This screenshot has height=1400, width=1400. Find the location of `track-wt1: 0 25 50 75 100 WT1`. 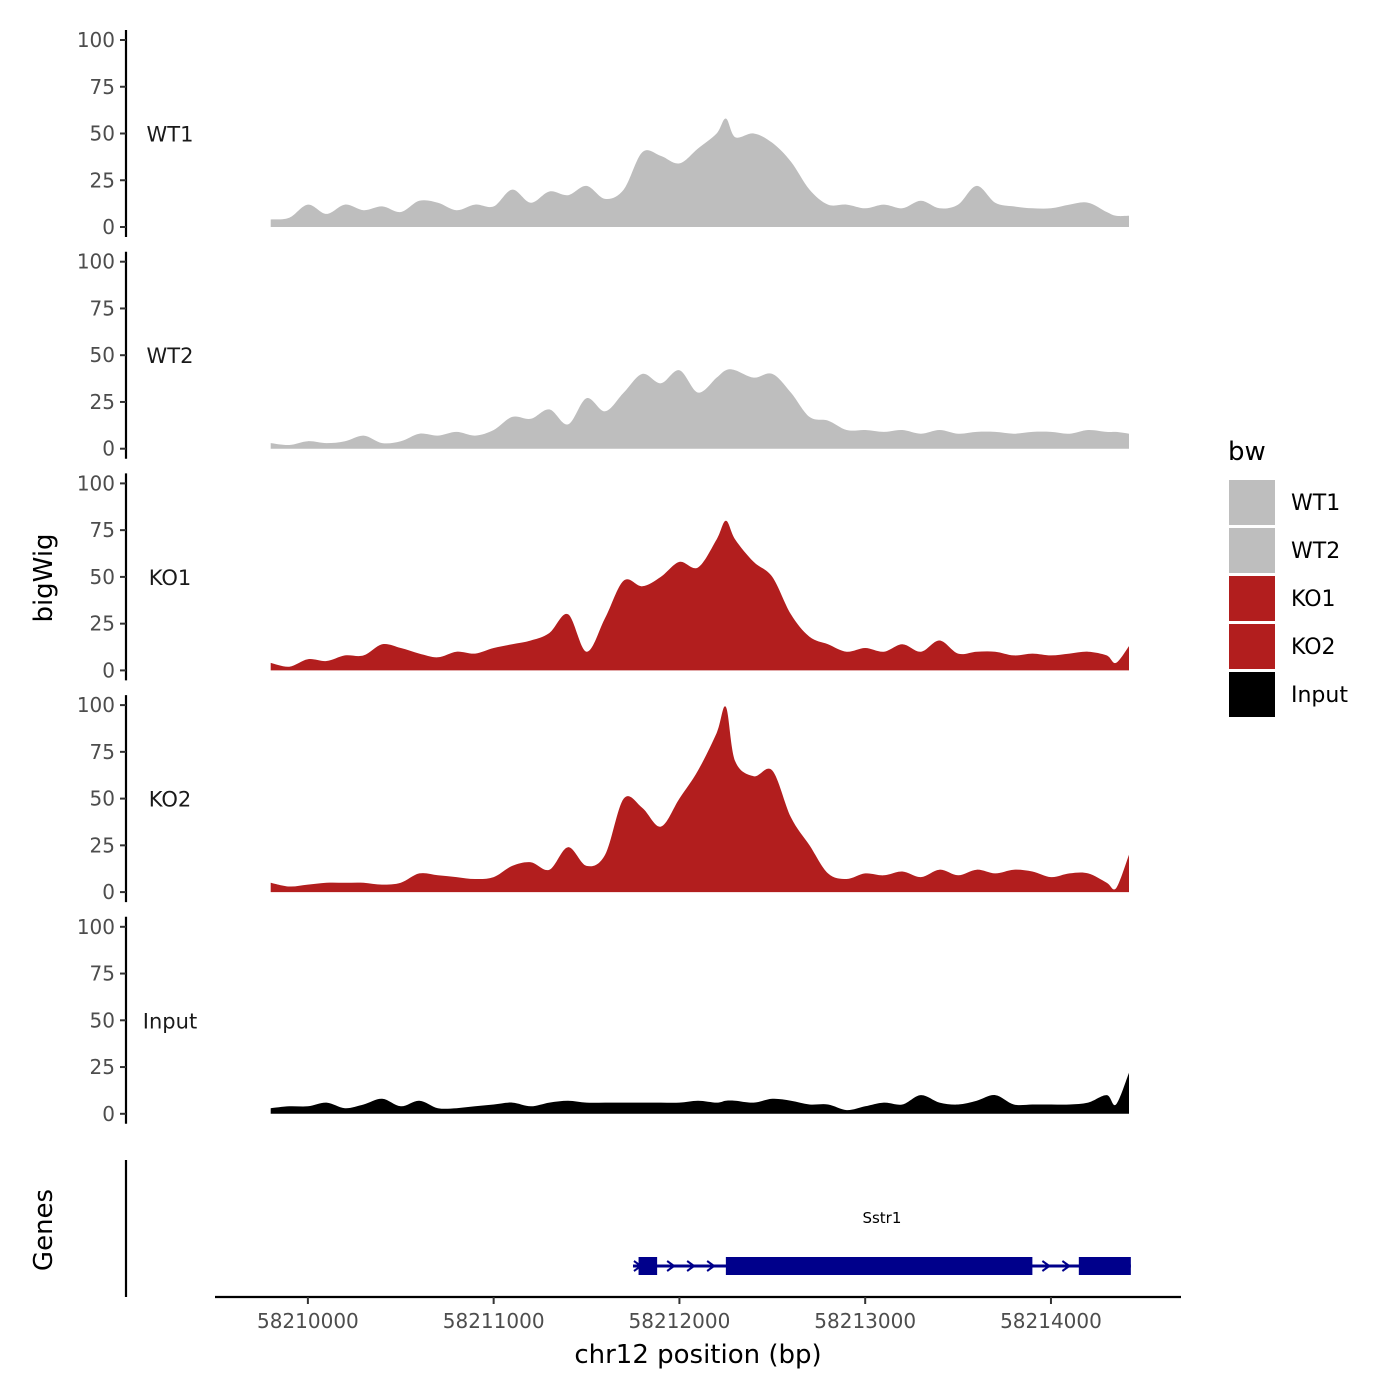

track-wt1: 0 25 50 75 100 WT1 is located at coordinates (603, 133).